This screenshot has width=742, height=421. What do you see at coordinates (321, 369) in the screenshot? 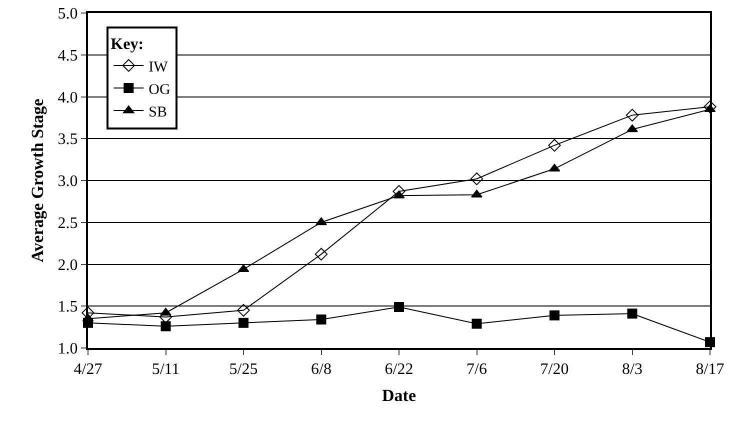
I see `x-tick-label: 6/8` at bounding box center [321, 369].